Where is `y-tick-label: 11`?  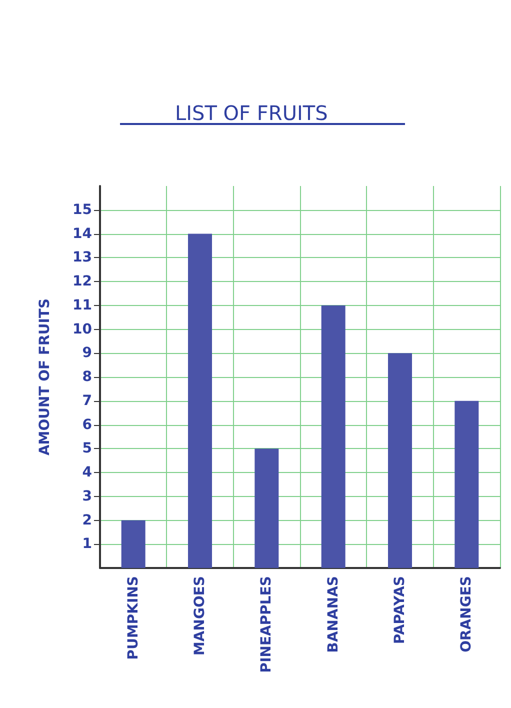
y-tick-label: 11 is located at coordinates (82, 305).